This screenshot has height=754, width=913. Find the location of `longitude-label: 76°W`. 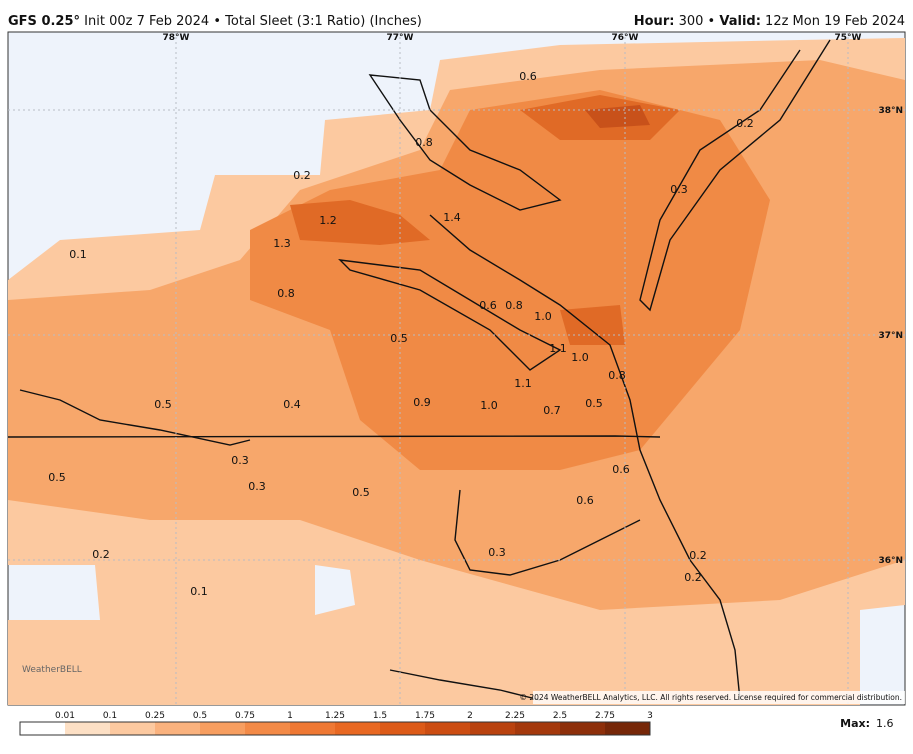

longitude-label: 76°W is located at coordinates (625, 38).